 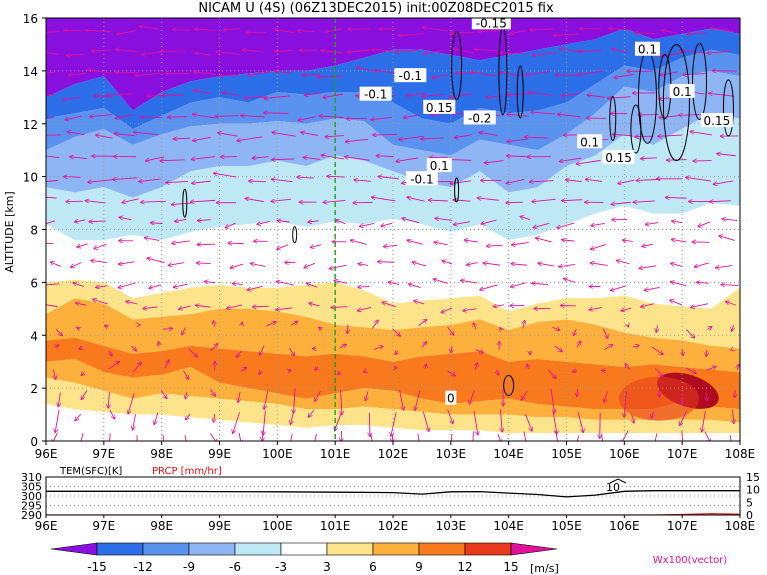 What do you see at coordinates (46, 454) in the screenshot?
I see `x-tick-label: 96E` at bounding box center [46, 454].